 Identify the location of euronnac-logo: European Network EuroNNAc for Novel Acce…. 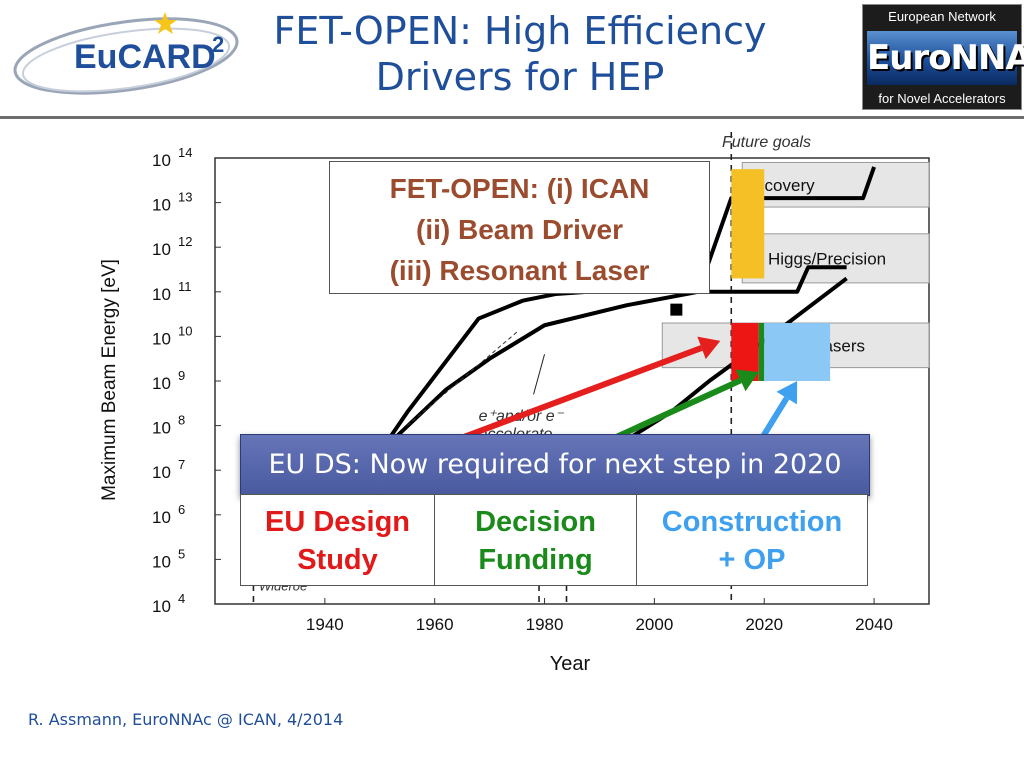
(943, 57).